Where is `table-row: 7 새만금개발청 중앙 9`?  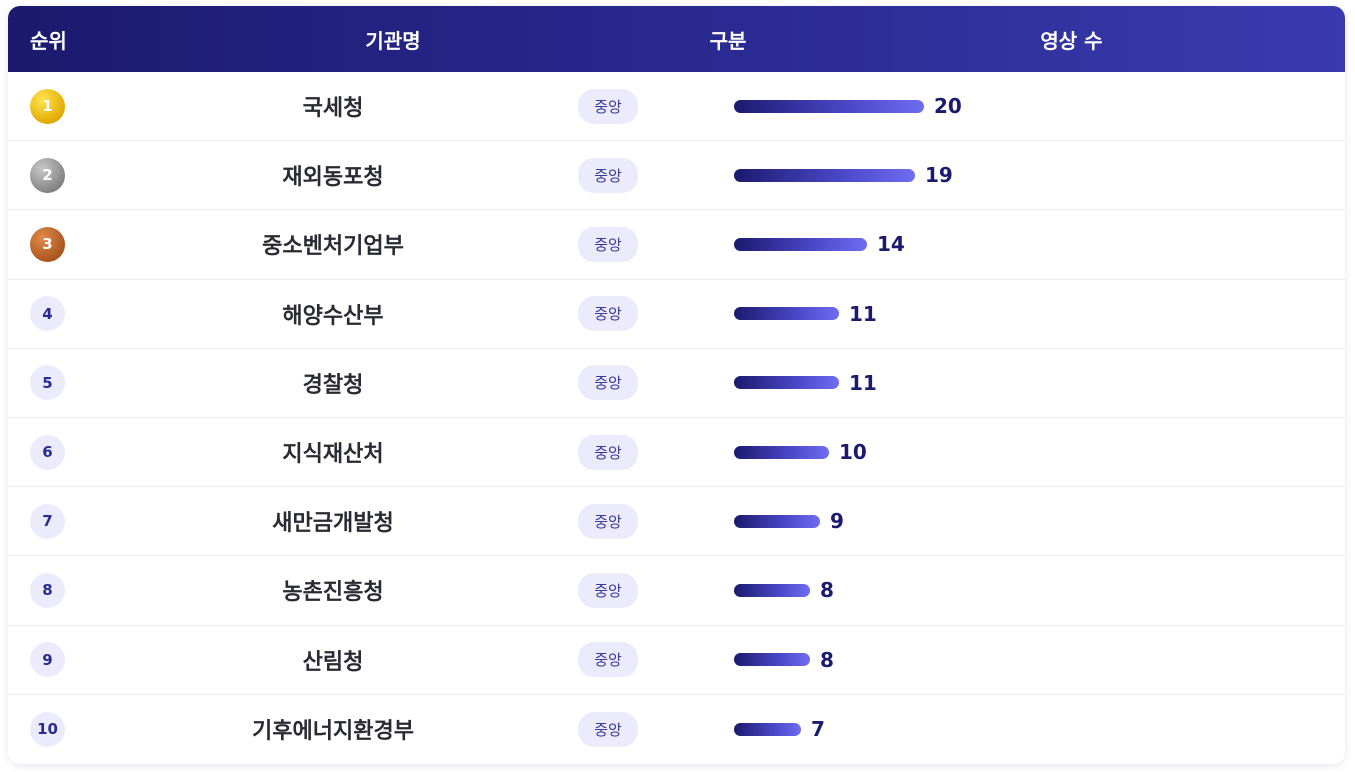
table-row: 7 새만금개발청 중앙 9 is located at coordinates (676, 522).